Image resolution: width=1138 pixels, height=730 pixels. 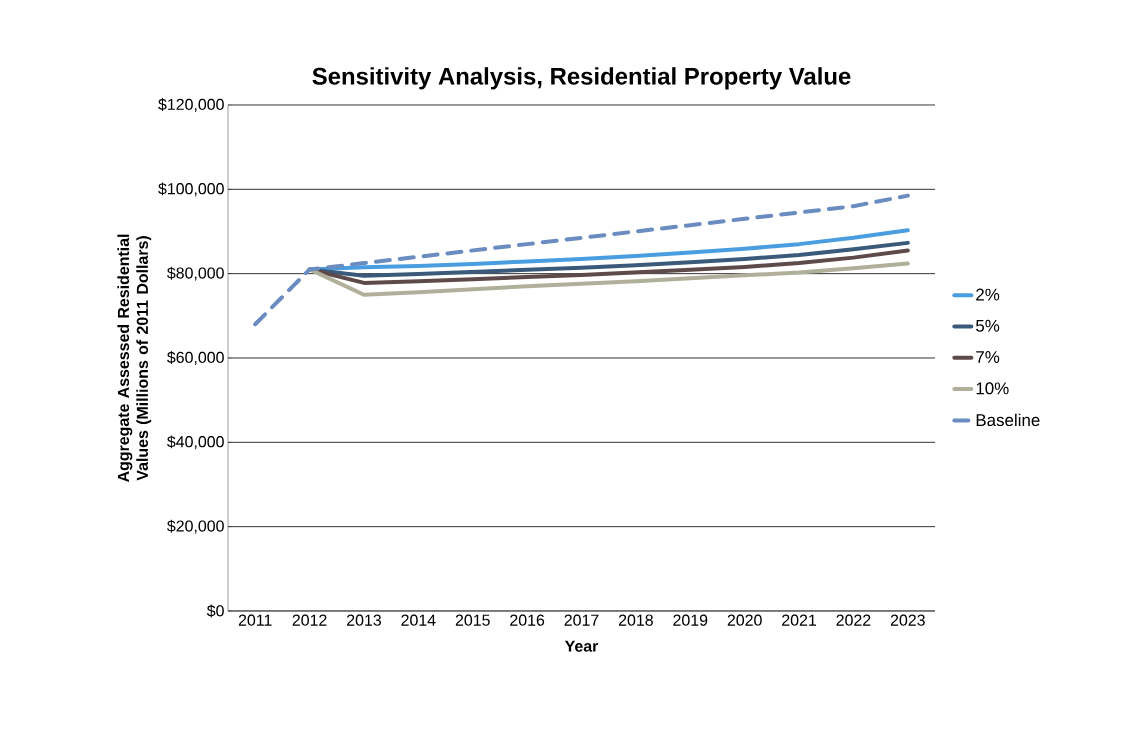 What do you see at coordinates (744, 620) in the screenshot?
I see `x-tick-label: 2020` at bounding box center [744, 620].